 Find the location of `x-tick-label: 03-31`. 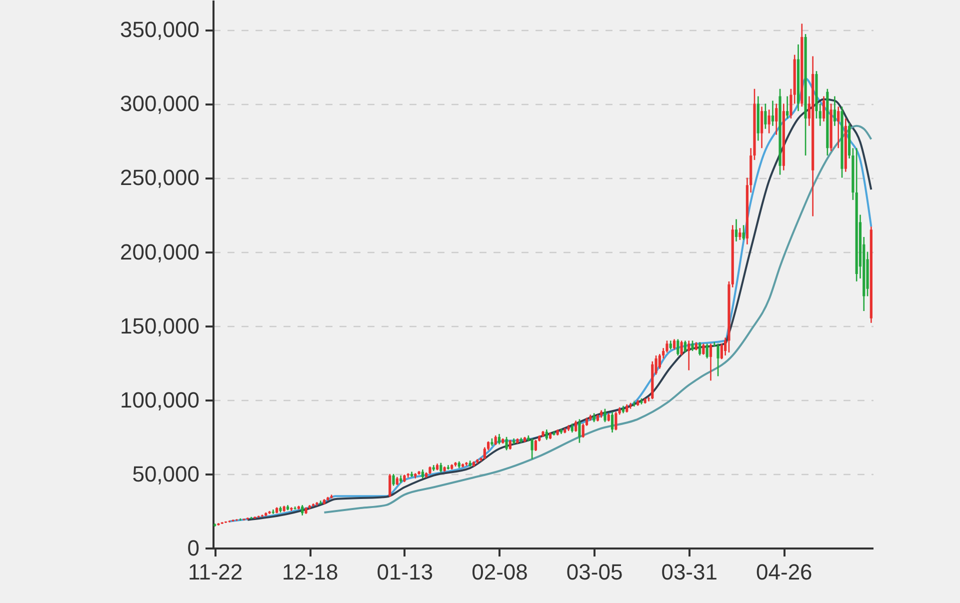

x-tick-label: 03-31 is located at coordinates (689, 572).